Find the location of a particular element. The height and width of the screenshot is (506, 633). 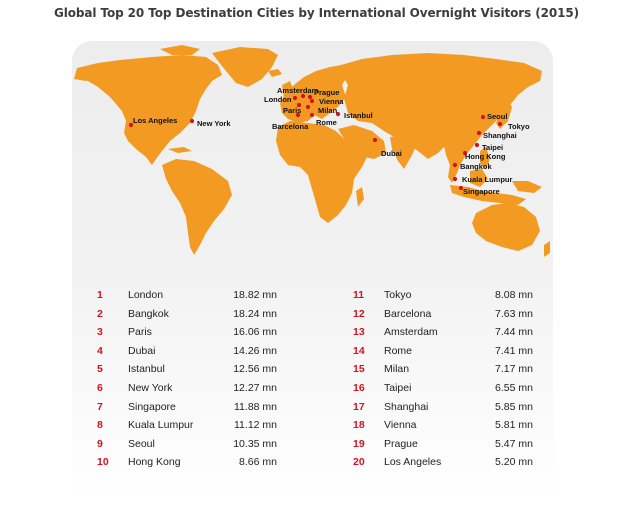

ranking-row: 17 Shanghai 5.85 mn is located at coordinates (443, 410).